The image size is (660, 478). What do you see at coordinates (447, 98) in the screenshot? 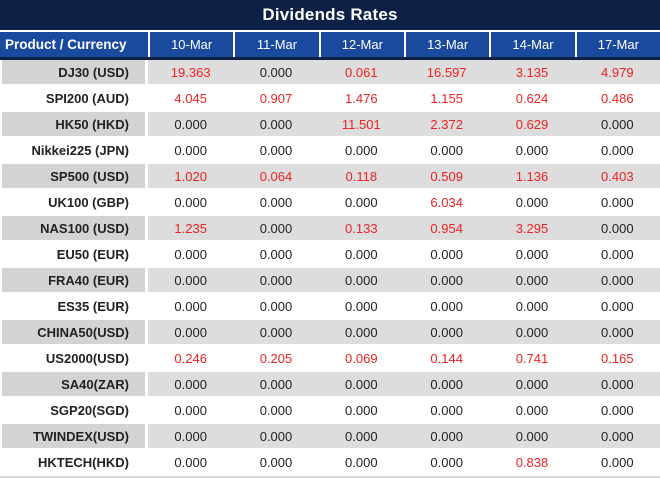
I see `rate-value: 1.155` at bounding box center [447, 98].